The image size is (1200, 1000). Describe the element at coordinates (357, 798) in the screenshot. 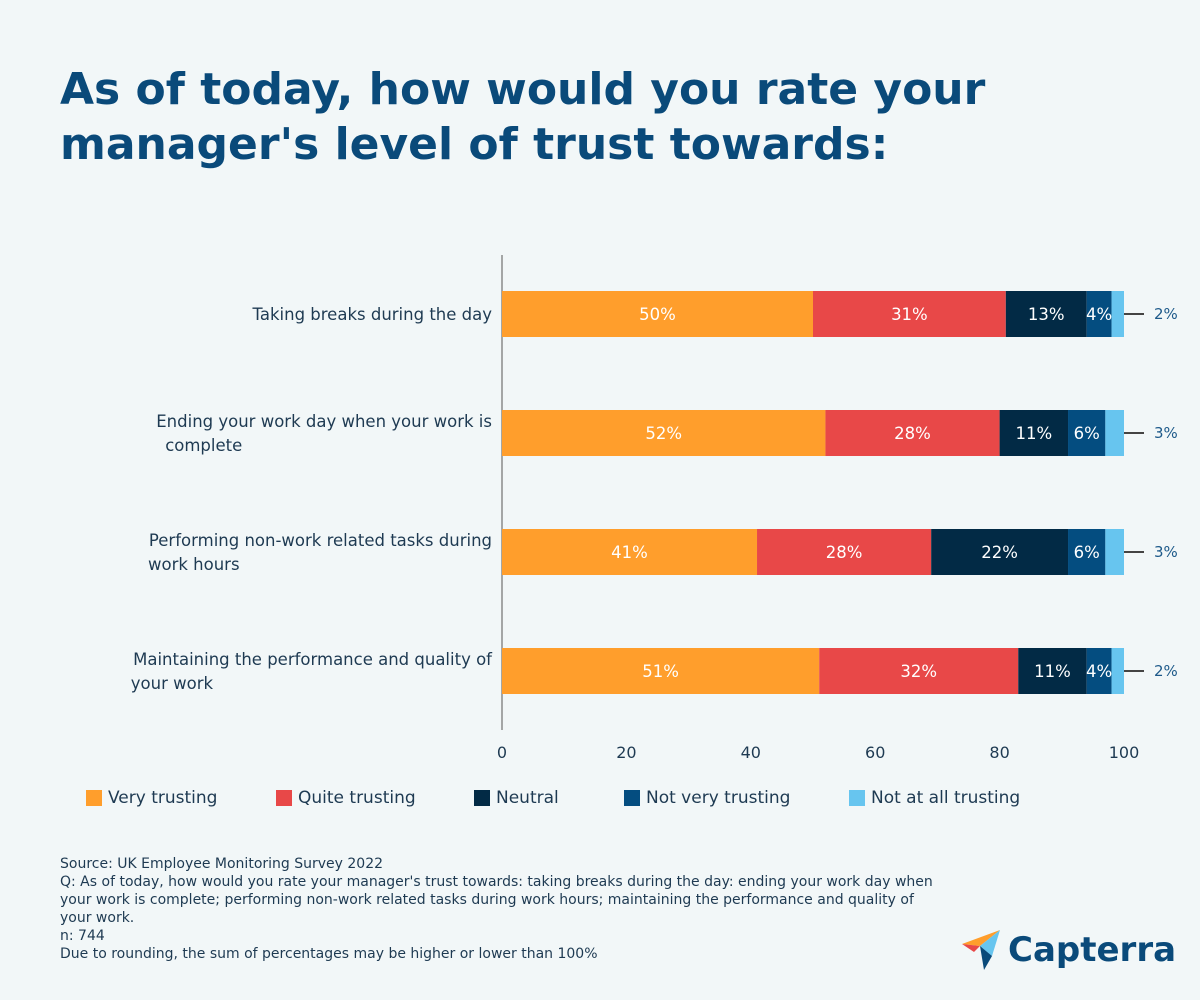

I see `legend-label: Quite trusting` at that location.